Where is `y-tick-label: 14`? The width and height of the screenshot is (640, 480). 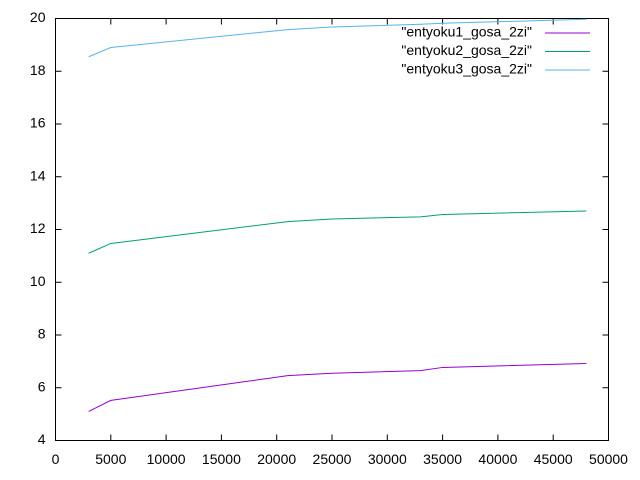
y-tick-label: 14 is located at coordinates (38, 175).